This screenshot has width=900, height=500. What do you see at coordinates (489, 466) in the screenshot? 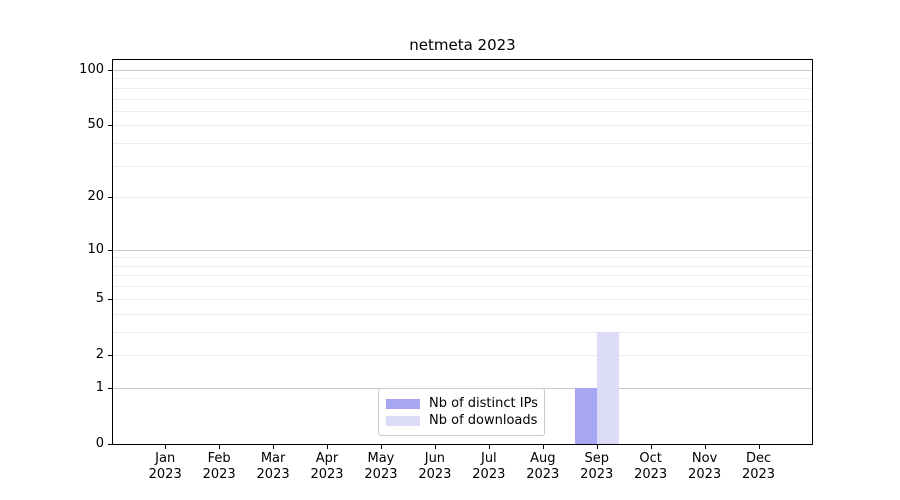
I see `x-tick-label: Jul 2023` at bounding box center [489, 466].